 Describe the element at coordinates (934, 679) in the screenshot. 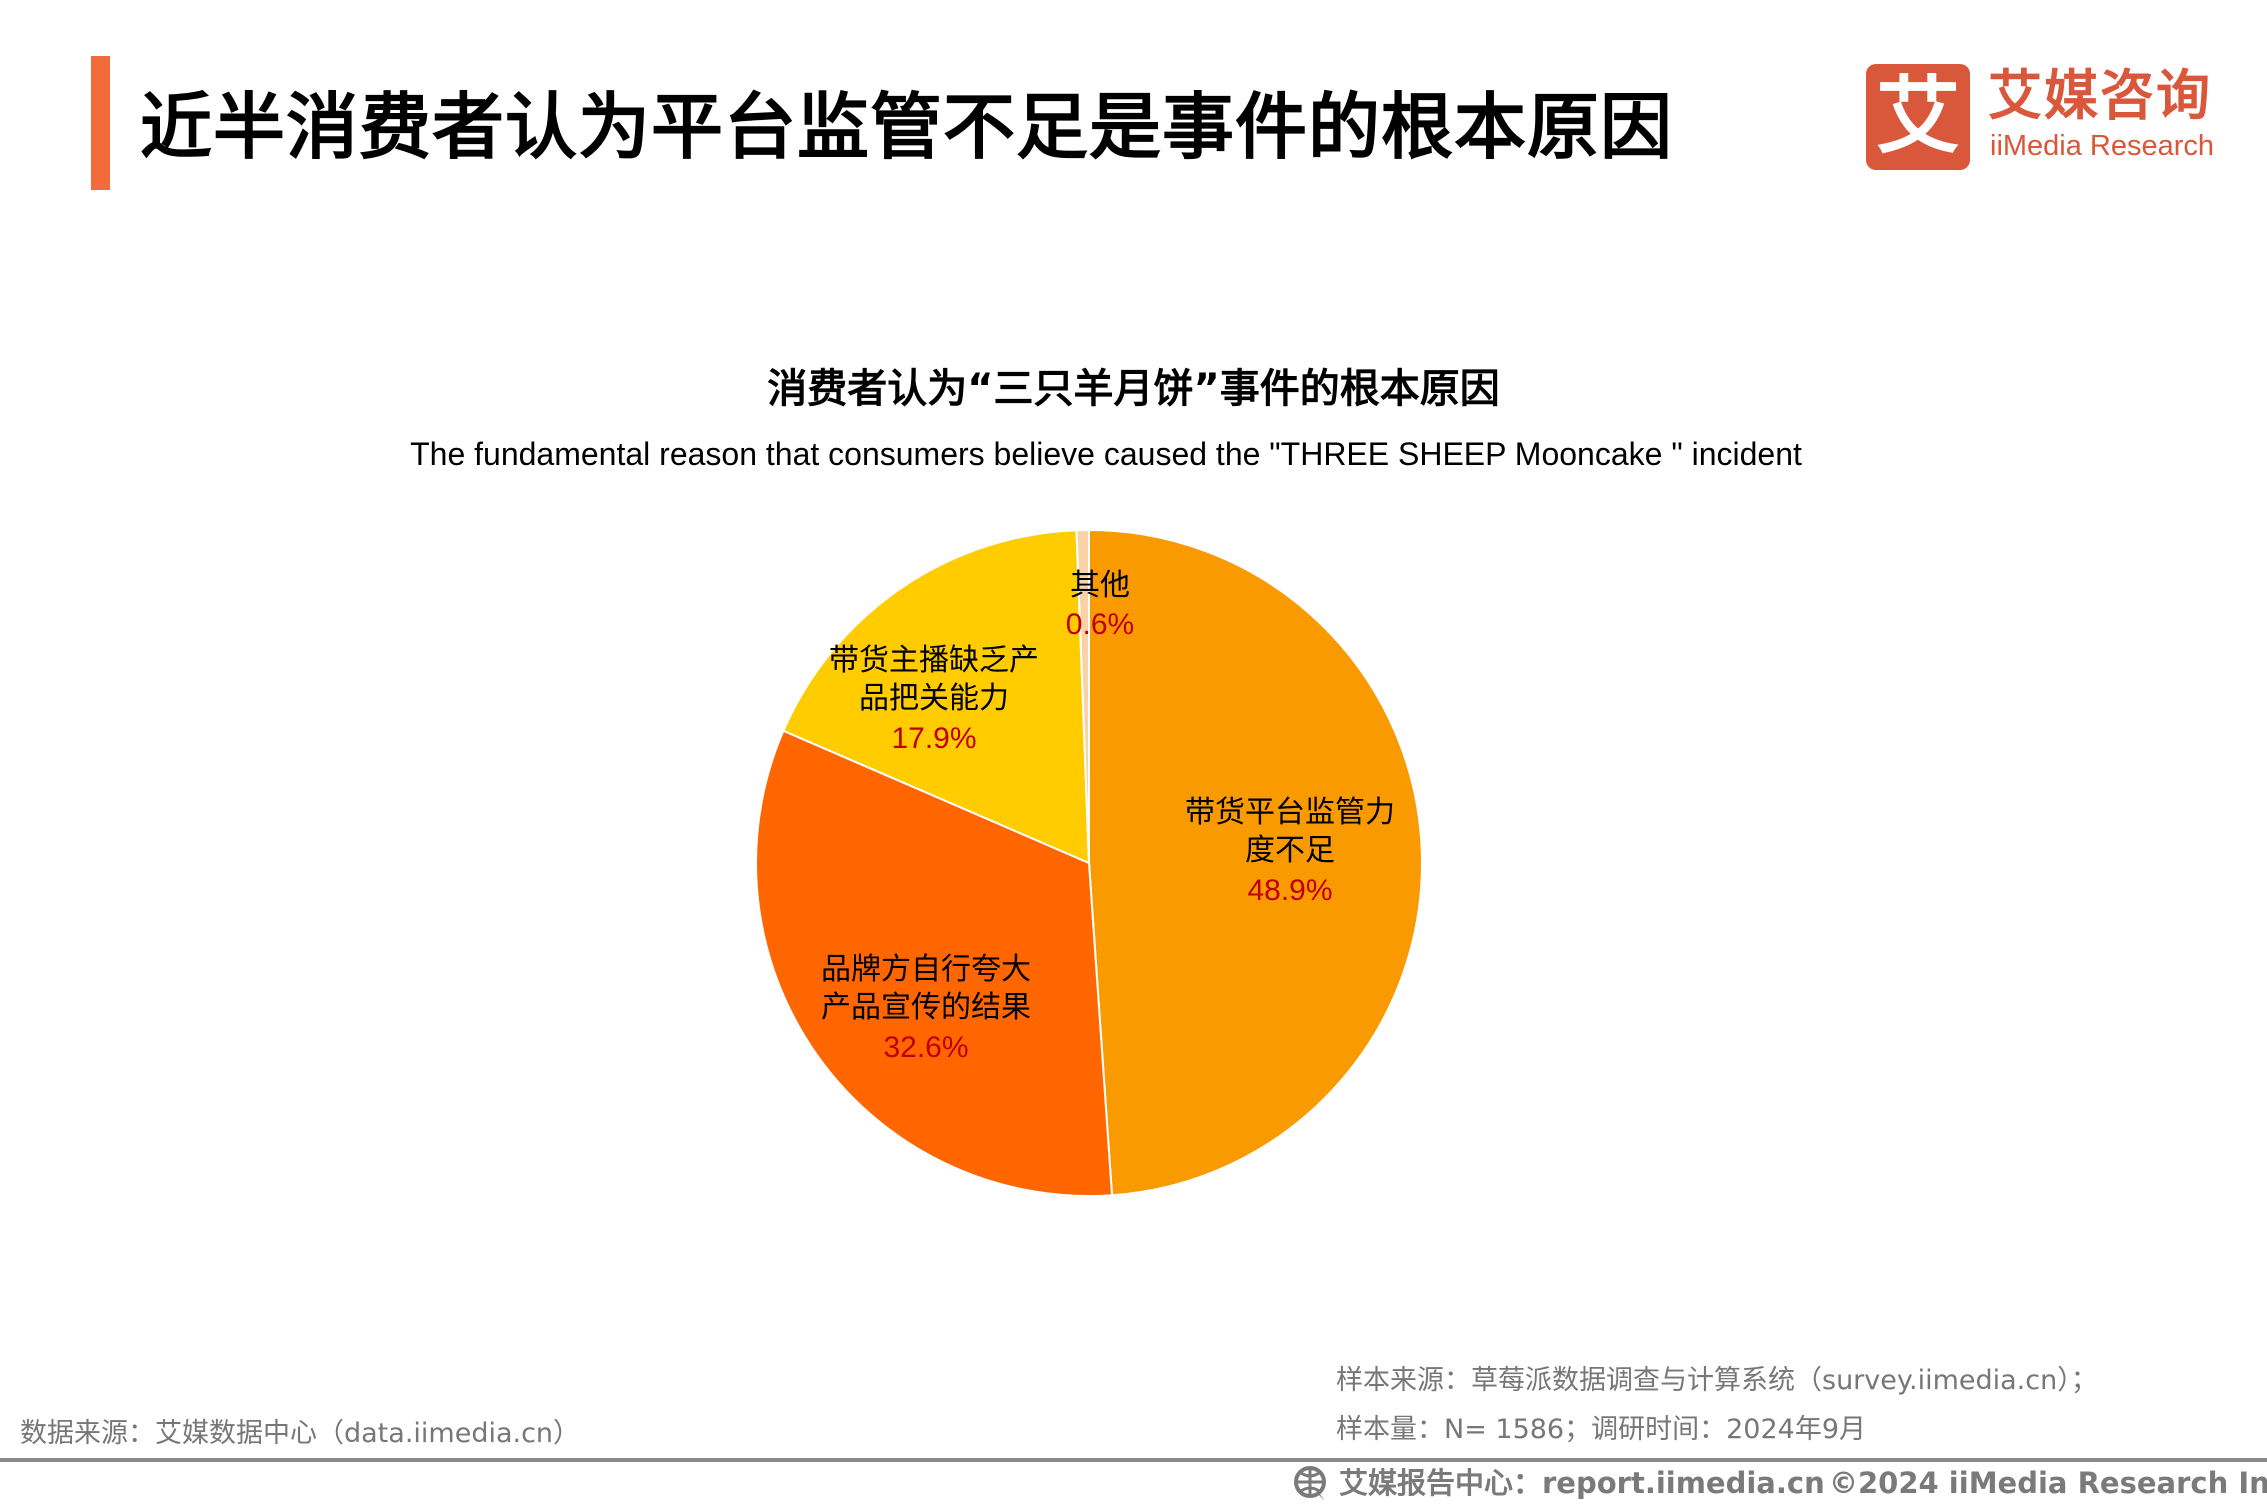

I see `slice-label-host: 带货主播缺乏产 品把关能力` at that location.